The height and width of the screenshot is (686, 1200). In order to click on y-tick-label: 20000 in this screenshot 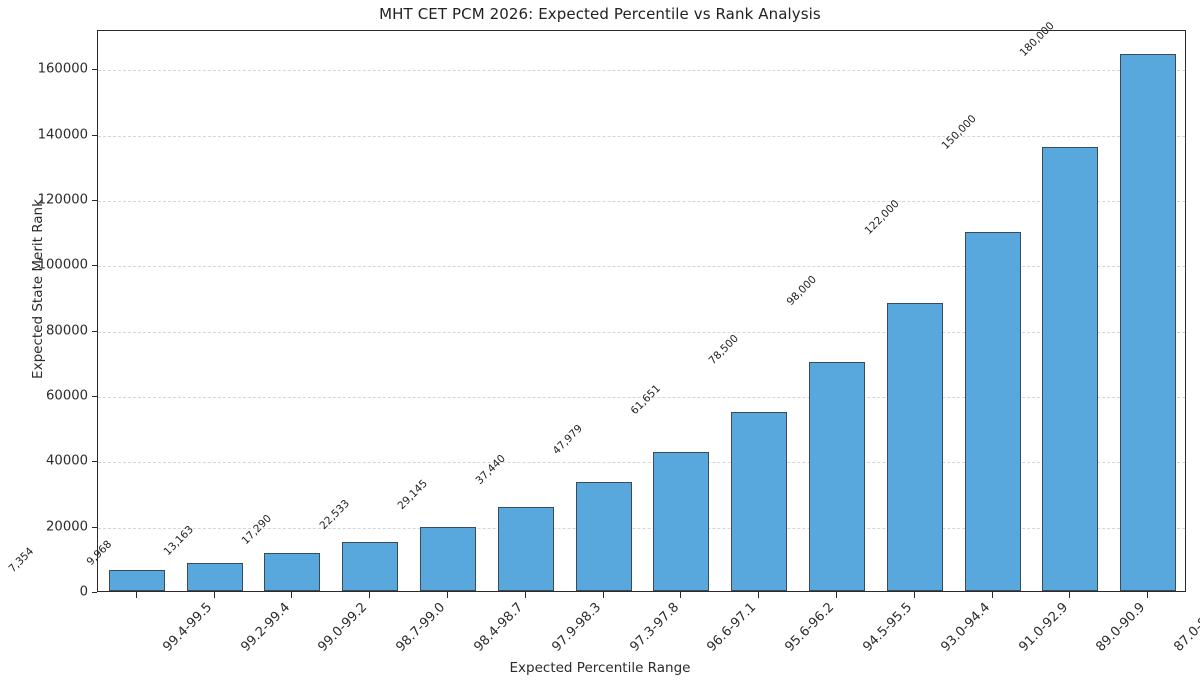, I will do `click(67, 527)`.